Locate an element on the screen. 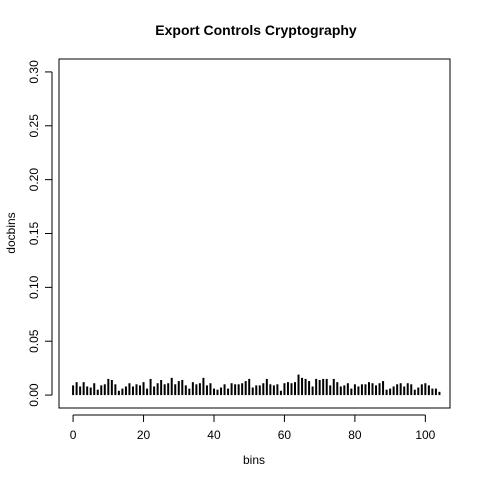 Image resolution: width=480 pixels, height=480 pixels. x-tick-label: 80 is located at coordinates (355, 435).